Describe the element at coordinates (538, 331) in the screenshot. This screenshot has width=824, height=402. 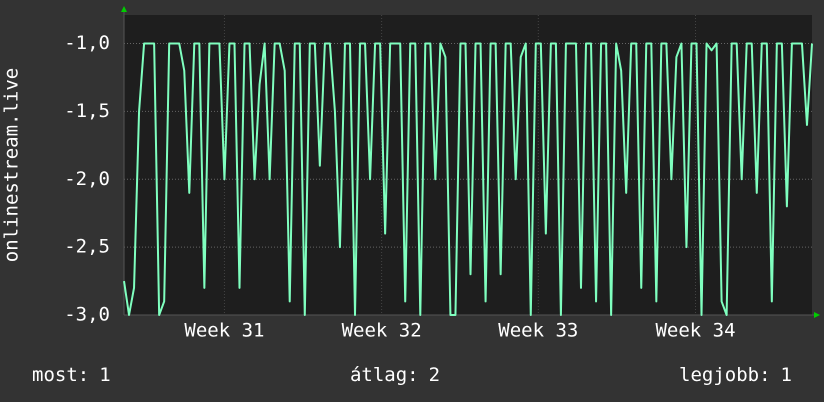
I see `x-tick-label: Week 33` at that location.